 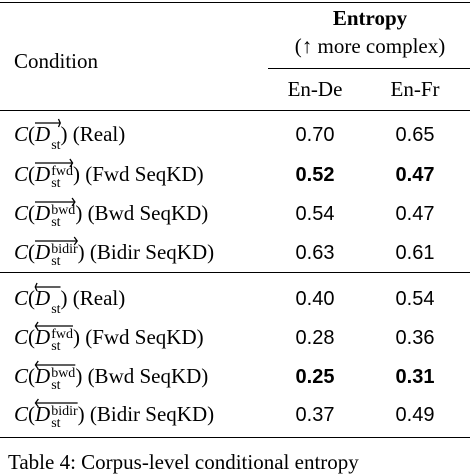 I want to click on group-title: Entropy, so click(x=370, y=18).